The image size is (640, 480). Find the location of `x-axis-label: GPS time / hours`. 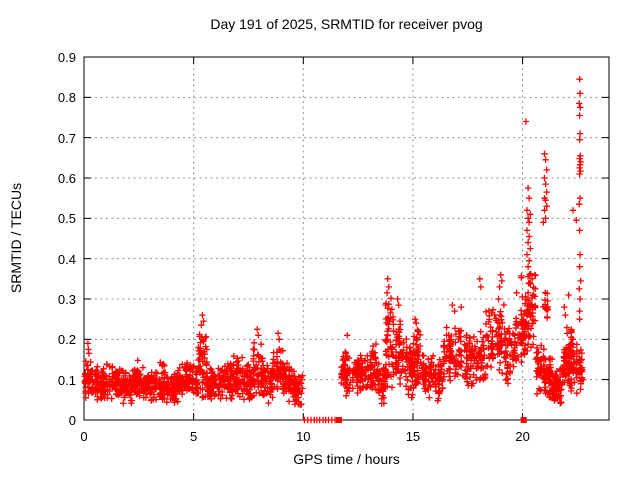

x-axis-label: GPS time / hours is located at coordinates (346, 459).